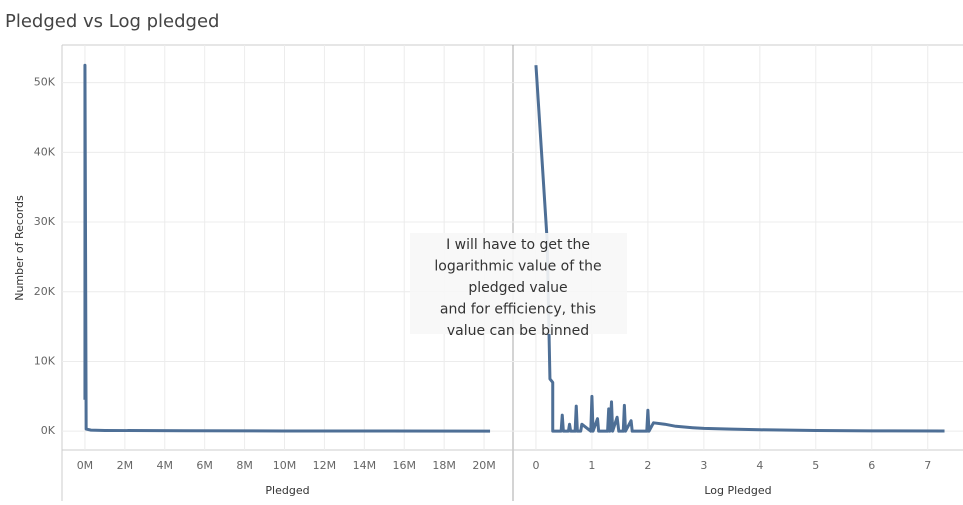 The width and height of the screenshot is (963, 505). I want to click on annotation-text: I will have to get the, so click(518, 245).